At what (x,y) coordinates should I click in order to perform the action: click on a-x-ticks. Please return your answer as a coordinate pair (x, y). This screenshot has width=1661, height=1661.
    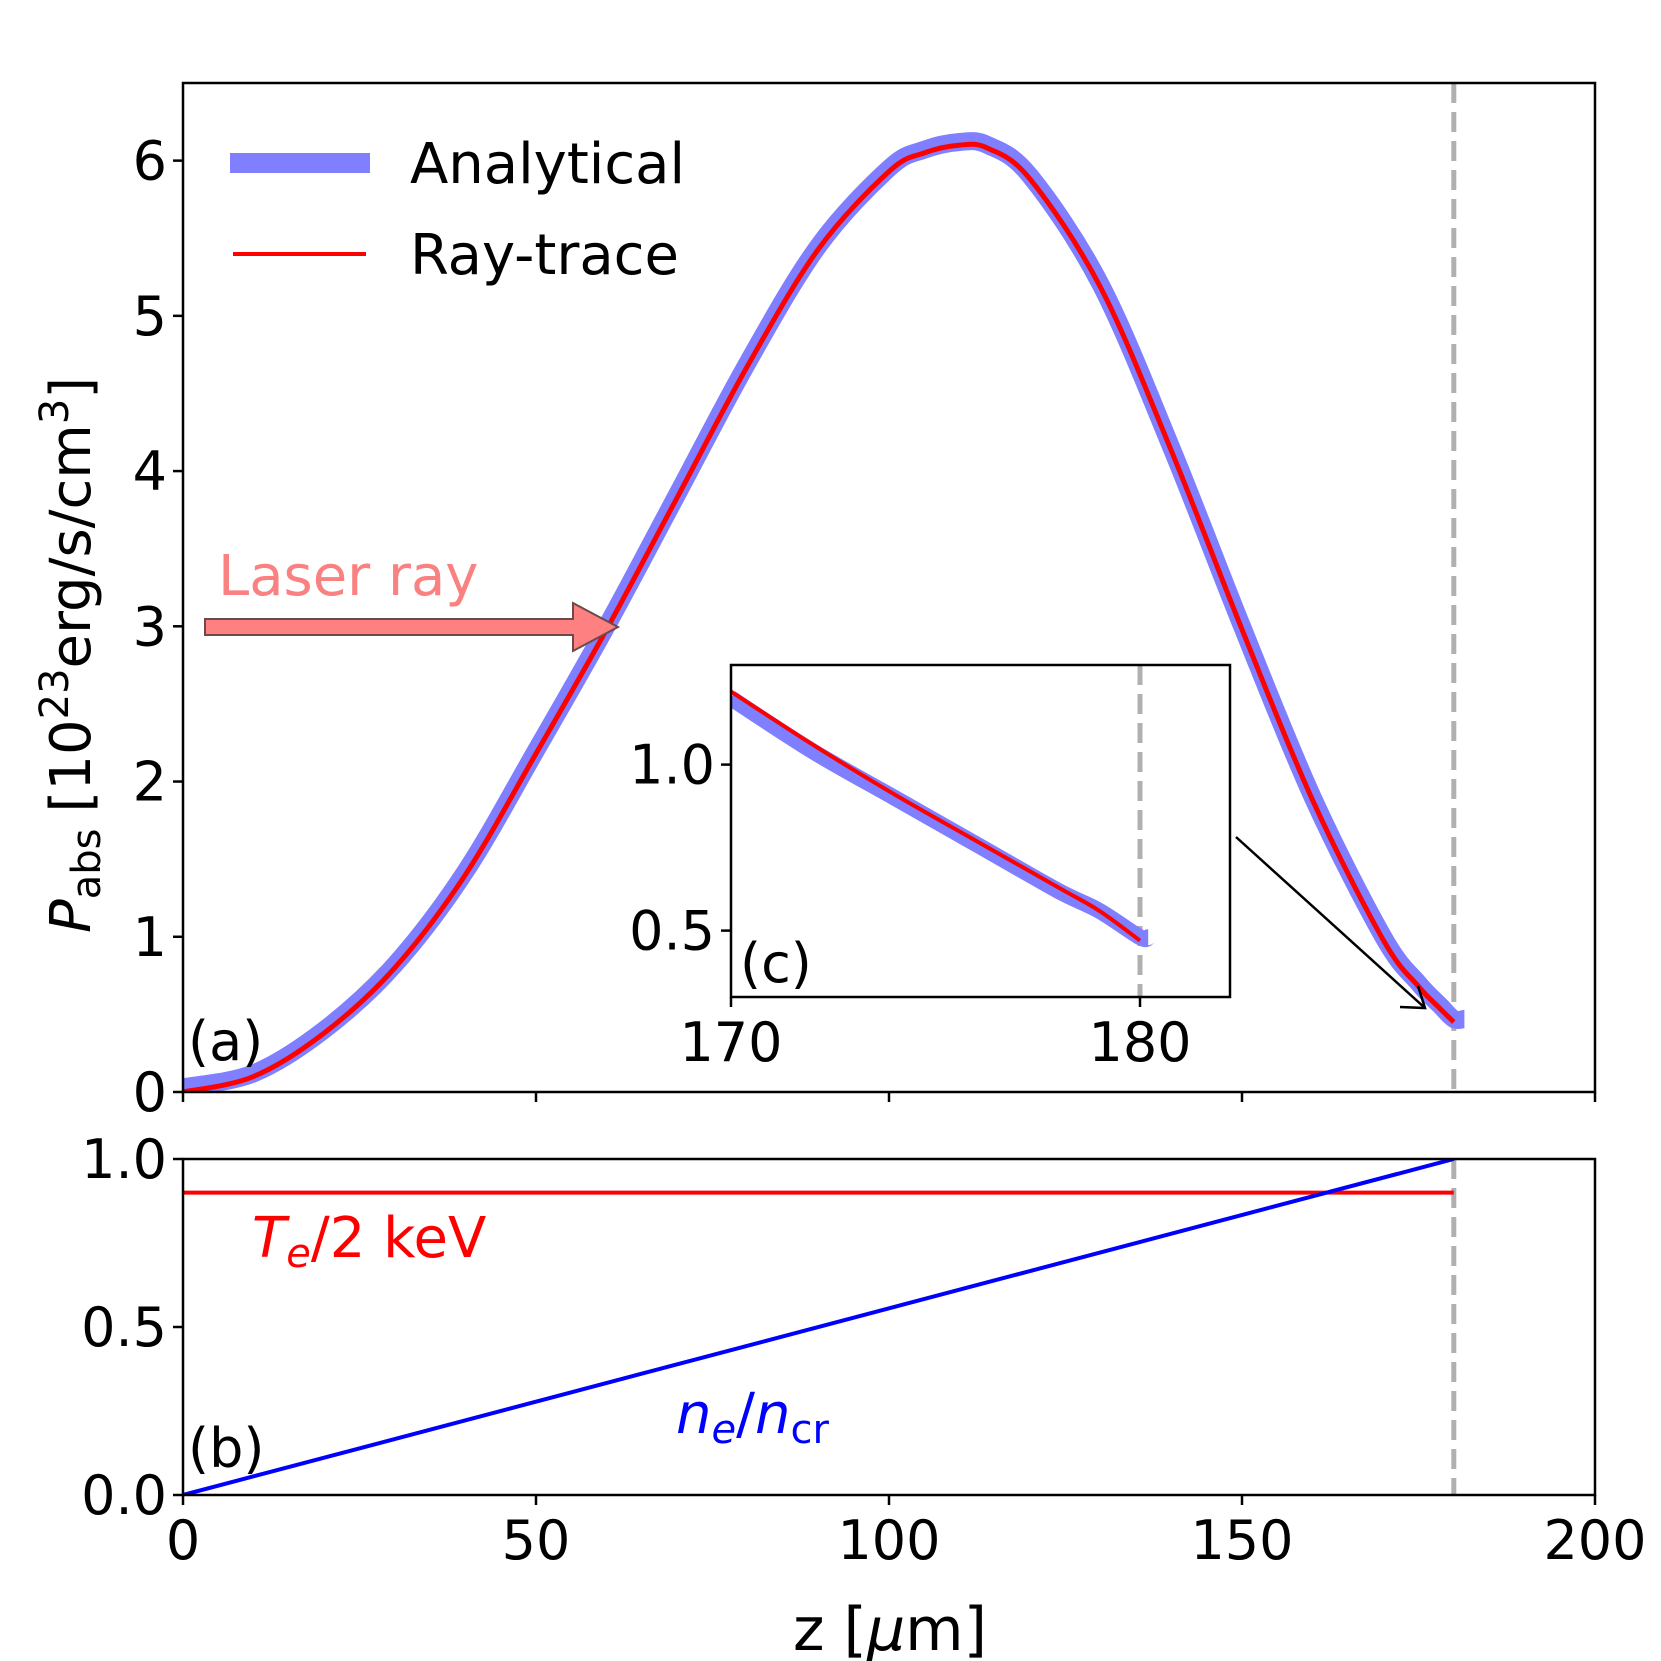
    Looking at the image, I should click on (889, 1097).